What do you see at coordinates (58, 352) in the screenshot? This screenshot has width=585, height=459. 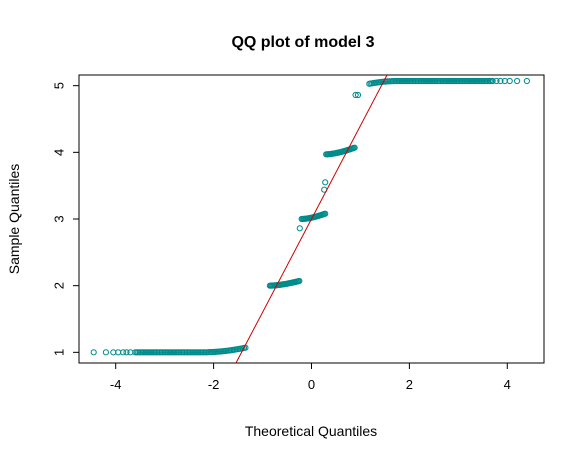 I see `y-tick-label: 1` at bounding box center [58, 352].